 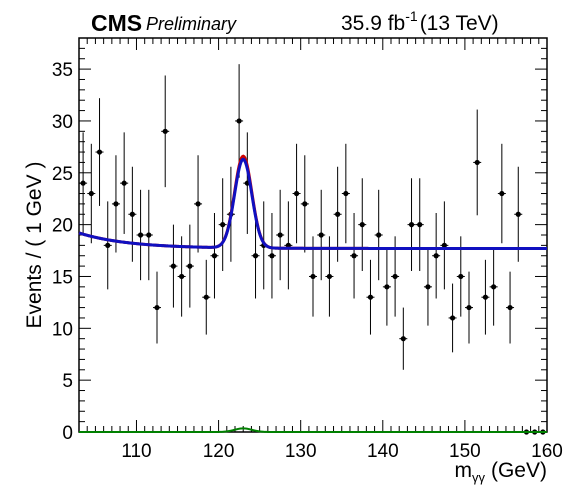 What do you see at coordinates (219, 451) in the screenshot?
I see `x-tick-label: 120` at bounding box center [219, 451].